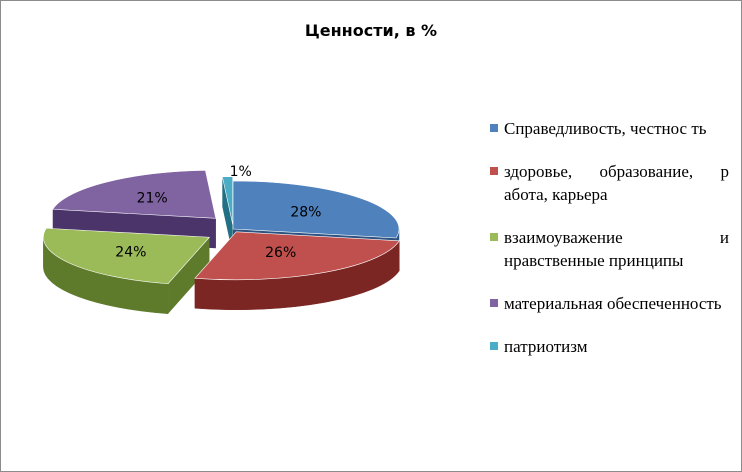 Image resolution: width=742 pixels, height=472 pixels. Describe the element at coordinates (218, 212) in the screenshot. I see `pie-labels: 28% 26% 24% 21% 1%` at that location.